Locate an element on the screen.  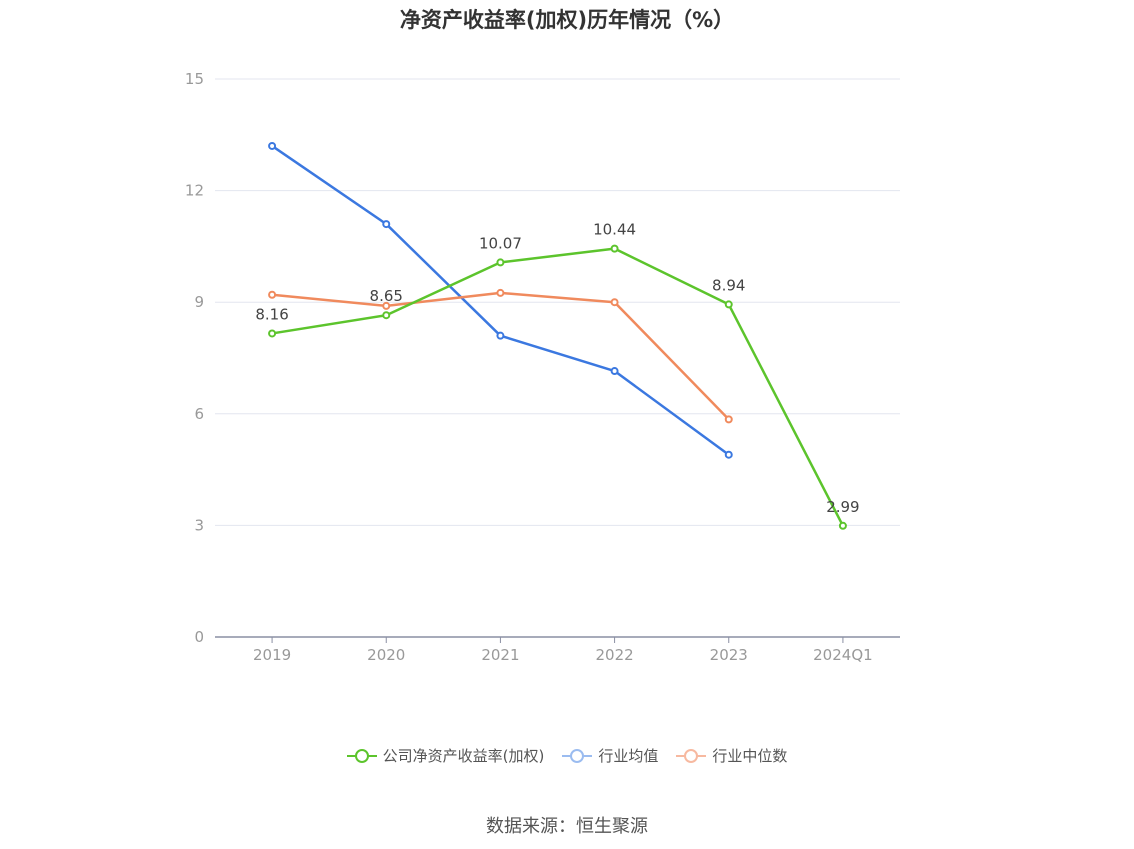
y-tick-label-3: 3 is located at coordinates (199, 525).